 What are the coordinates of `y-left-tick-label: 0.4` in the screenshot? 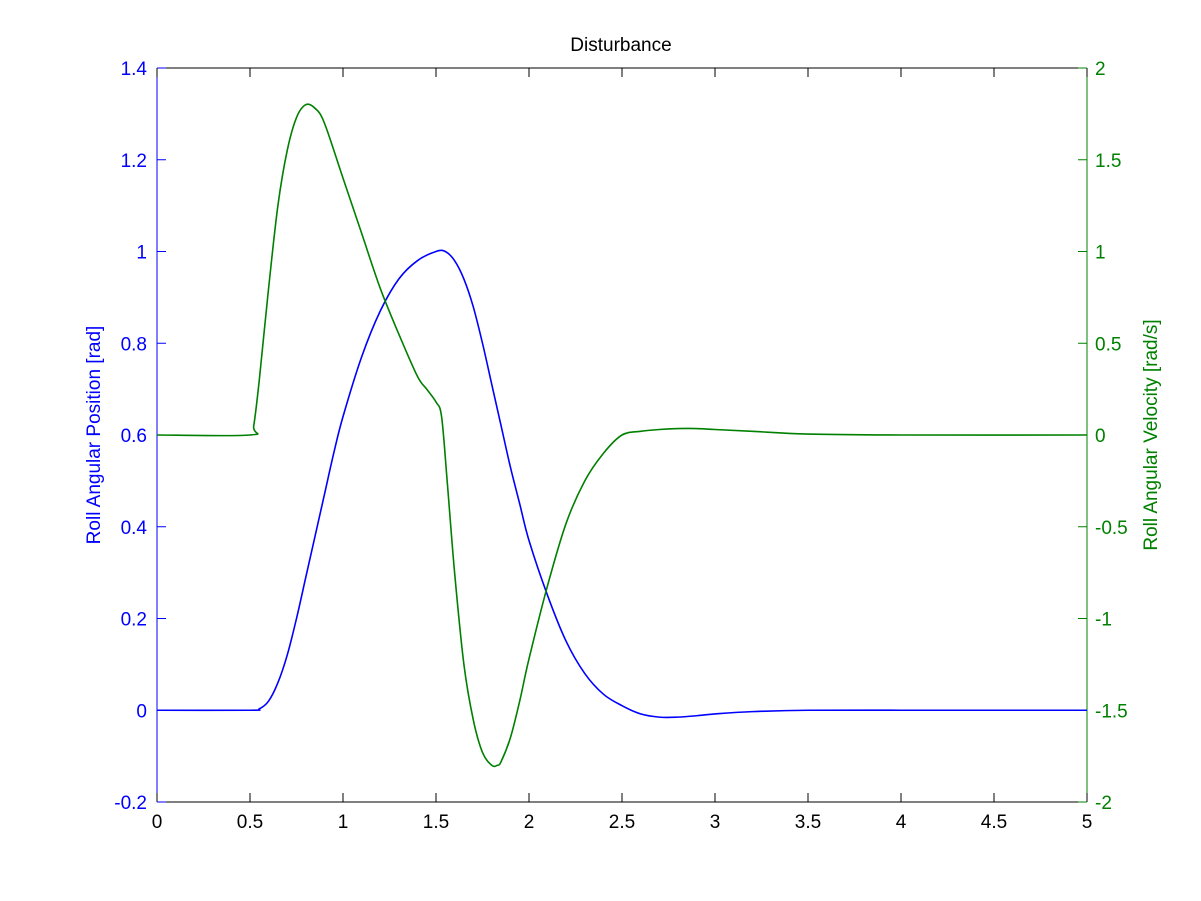 It's located at (134, 528).